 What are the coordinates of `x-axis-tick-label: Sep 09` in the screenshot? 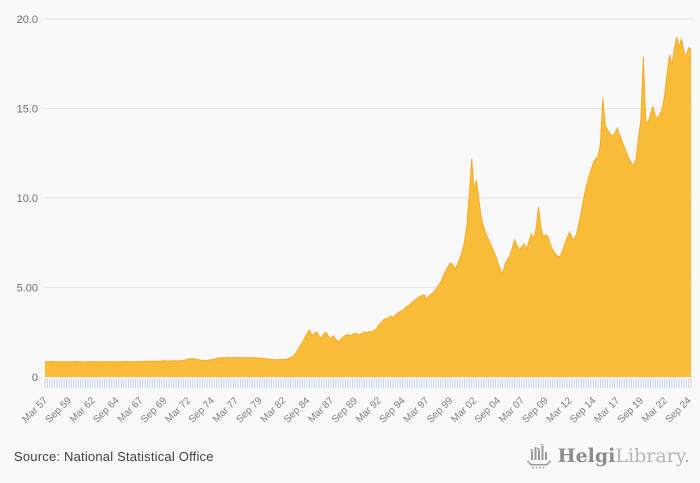 It's located at (536, 410).